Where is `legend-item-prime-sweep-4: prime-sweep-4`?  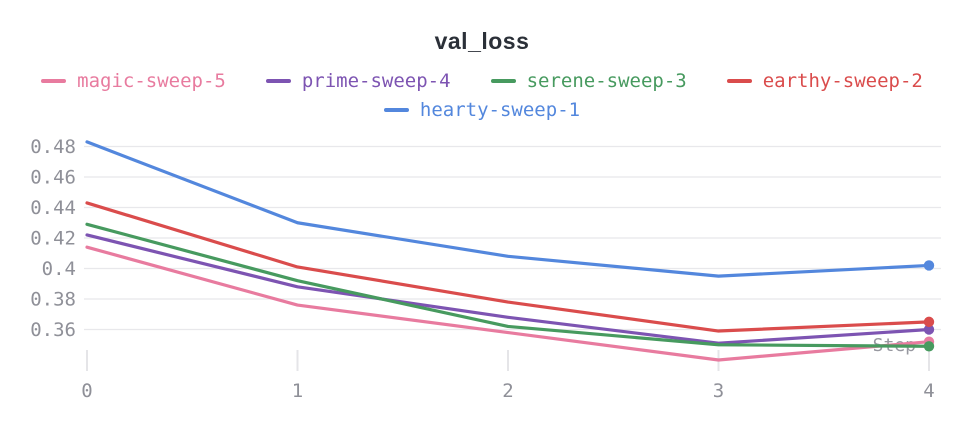 legend-item-prime-sweep-4: prime-sweep-4 is located at coordinates (358, 81).